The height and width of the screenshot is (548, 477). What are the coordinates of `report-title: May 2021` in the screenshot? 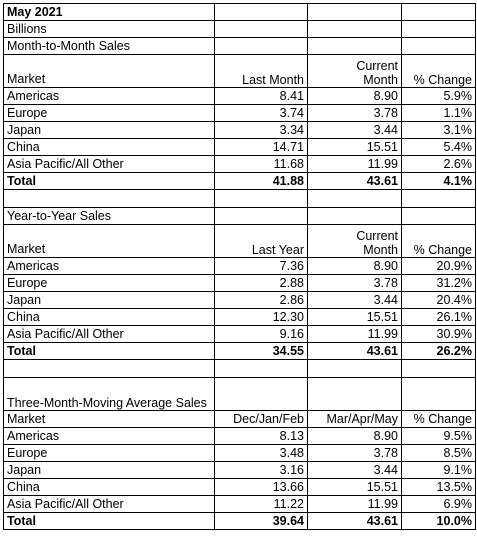 It's located at (109, 12).